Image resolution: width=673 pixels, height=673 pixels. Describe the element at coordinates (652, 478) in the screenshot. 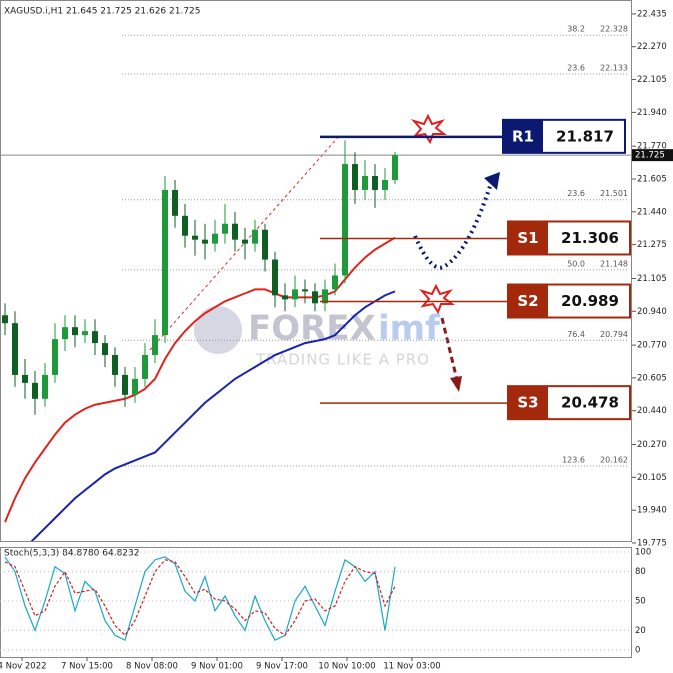

I see `y-tick-label: 20.105` at that location.